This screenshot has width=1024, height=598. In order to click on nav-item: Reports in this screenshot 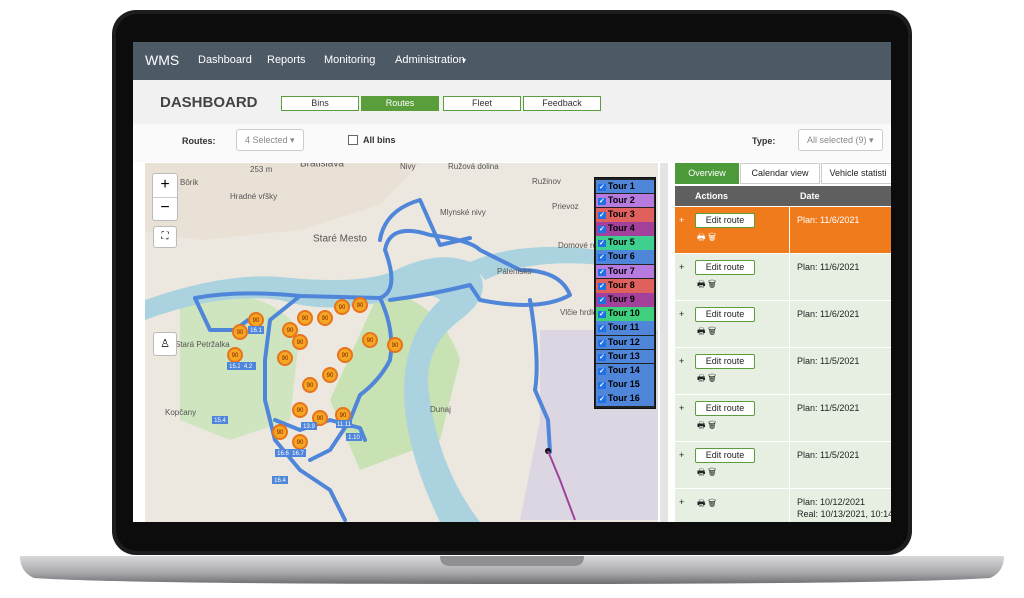, I will do `click(286, 60)`.